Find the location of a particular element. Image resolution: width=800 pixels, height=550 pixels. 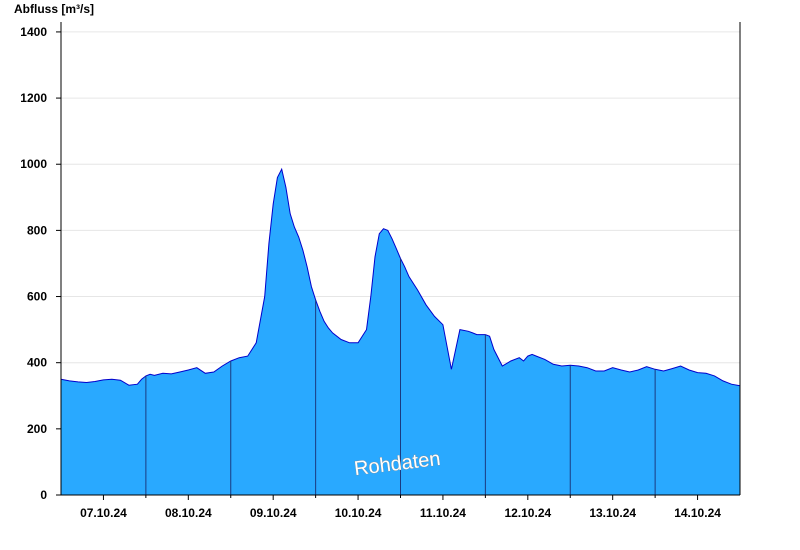

x-tick-label-3: 09.10.24 is located at coordinates (273, 513).